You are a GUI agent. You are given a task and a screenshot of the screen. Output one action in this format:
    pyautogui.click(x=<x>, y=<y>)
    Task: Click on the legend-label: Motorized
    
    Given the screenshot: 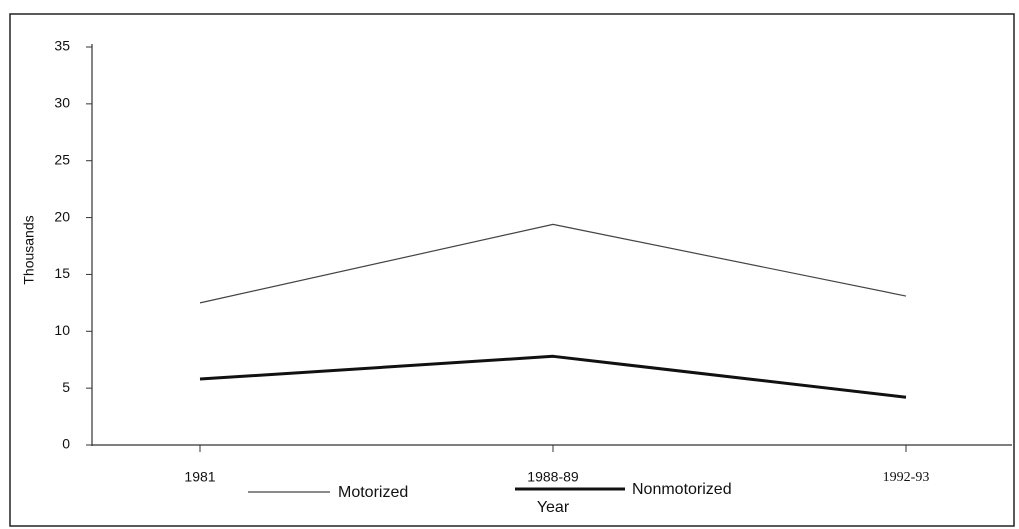 What is the action you would take?
    pyautogui.click(x=373, y=492)
    